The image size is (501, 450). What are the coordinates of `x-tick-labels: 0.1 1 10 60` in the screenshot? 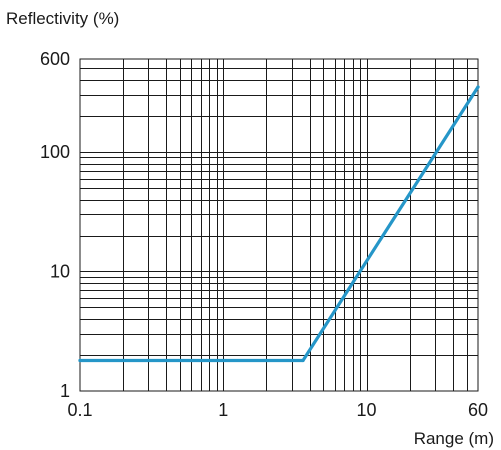 It's located at (277, 410).